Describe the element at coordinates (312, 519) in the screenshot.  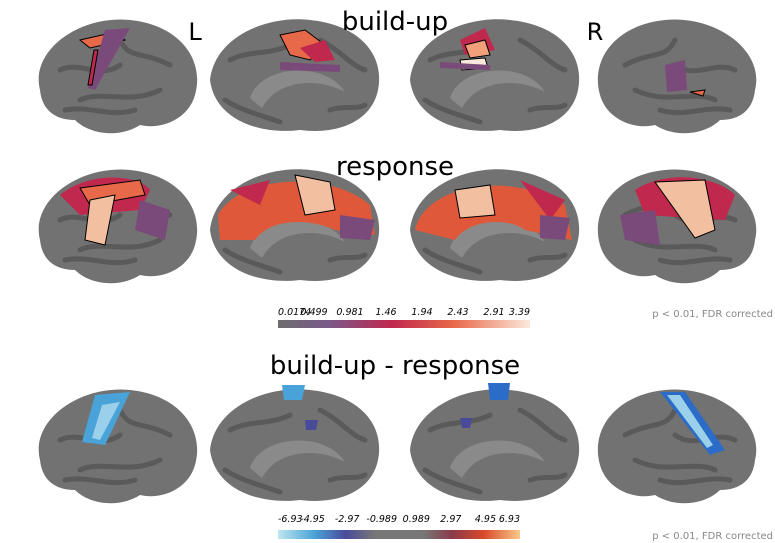
I see `colorbar-tick-label: -4.95` at that location.